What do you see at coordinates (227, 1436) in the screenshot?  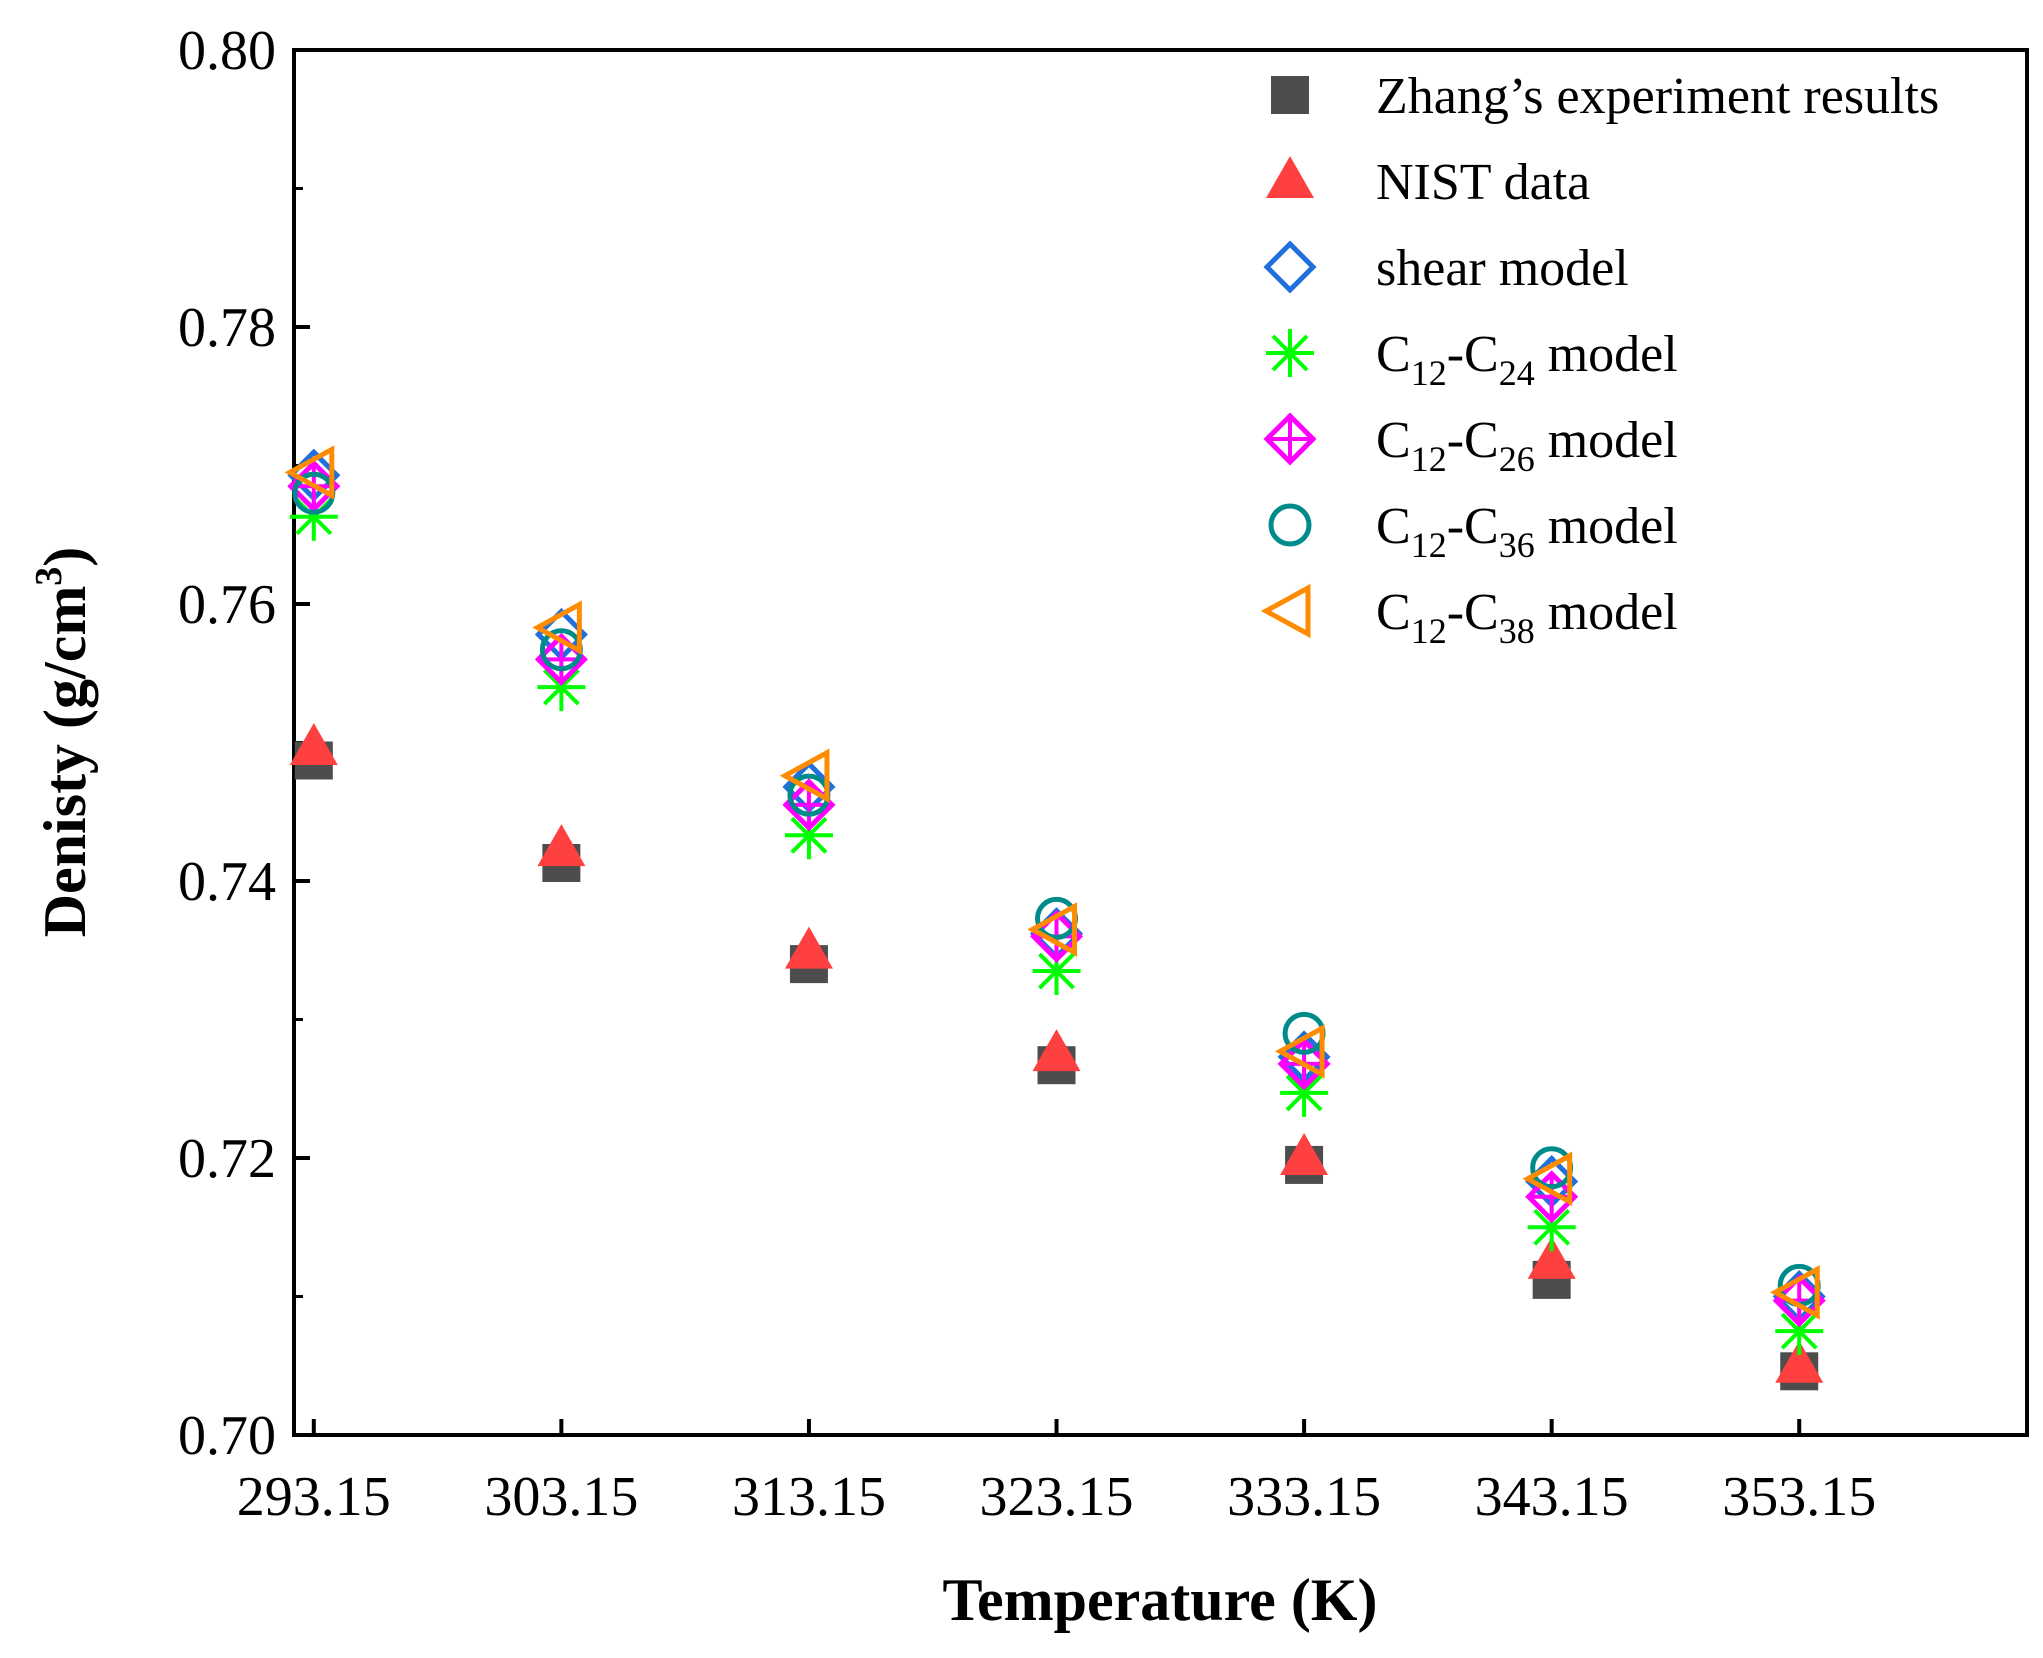 I see `y-tick-label: 0.70` at bounding box center [227, 1436].